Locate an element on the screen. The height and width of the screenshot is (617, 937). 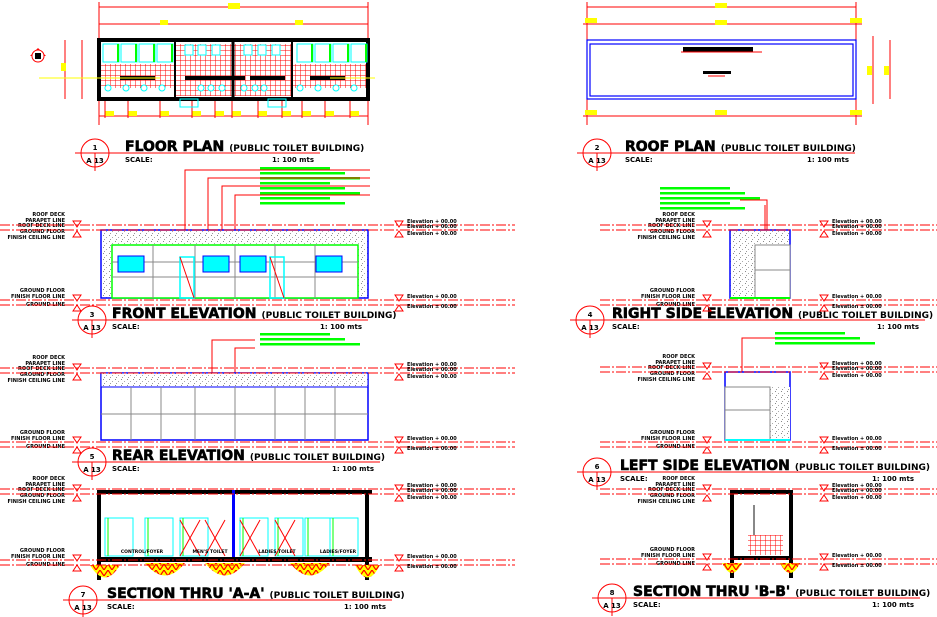
level-label: ROOF DECK LINE is located at coordinates (672, 226).